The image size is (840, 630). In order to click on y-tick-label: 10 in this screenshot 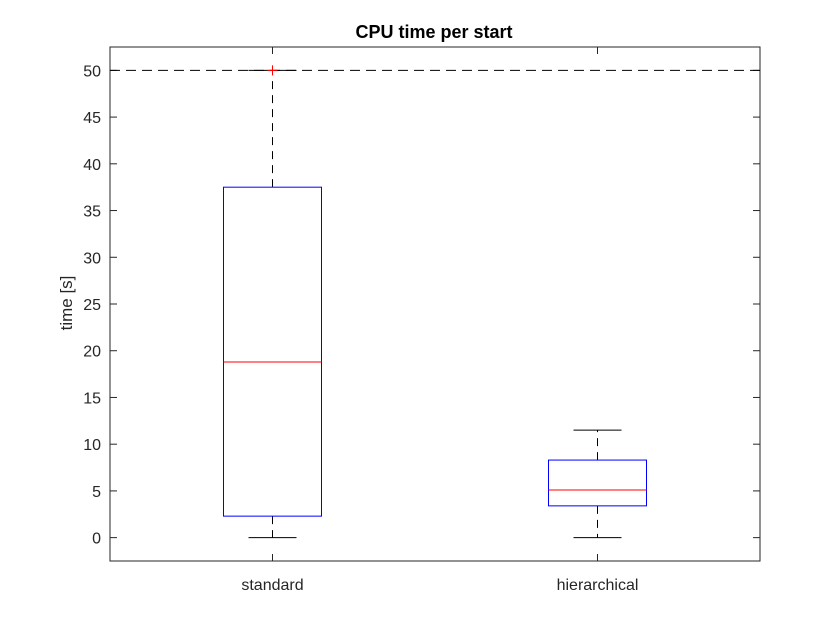, I will do `click(92, 445)`.